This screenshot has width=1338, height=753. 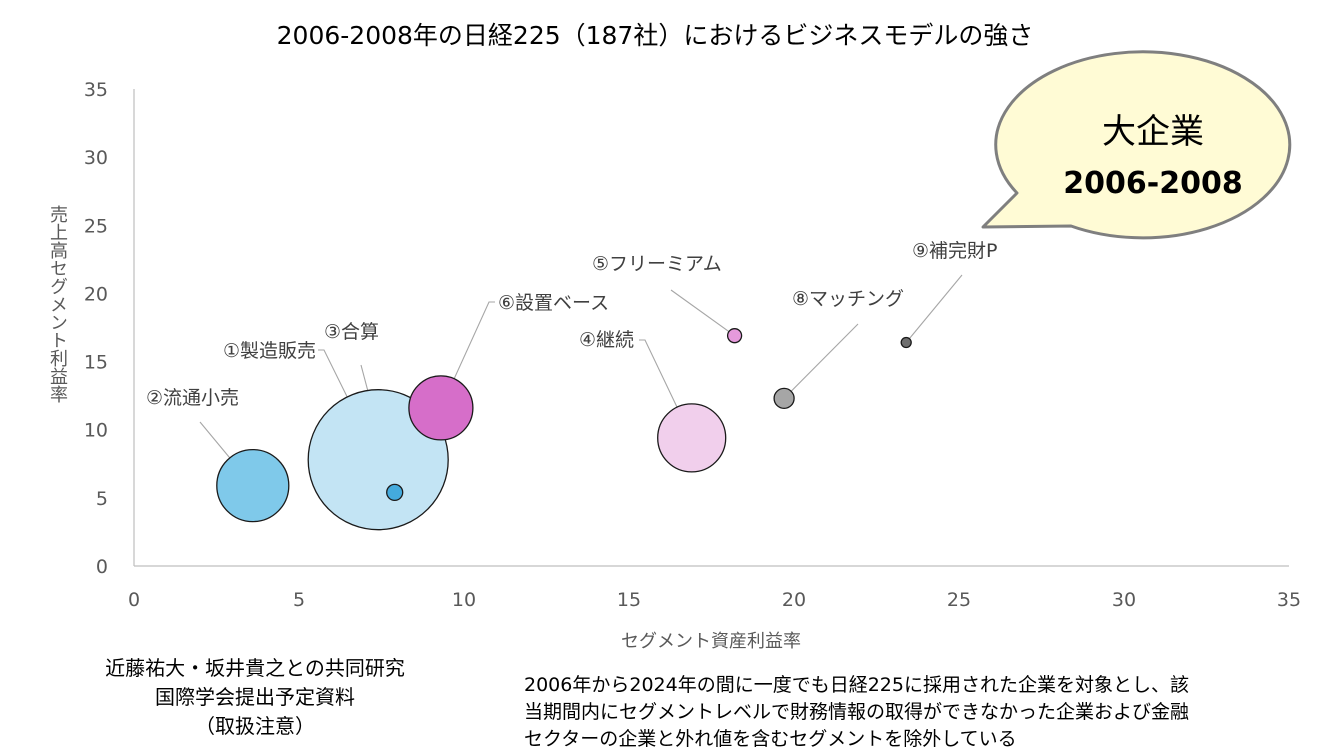 What do you see at coordinates (1124, 600) in the screenshot?
I see `x-tick-label: 30` at bounding box center [1124, 600].